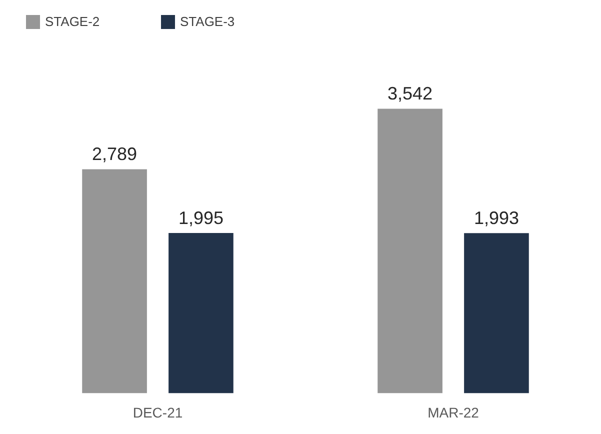  Describe the element at coordinates (115, 154) in the screenshot. I see `data-label: 2,789` at that location.